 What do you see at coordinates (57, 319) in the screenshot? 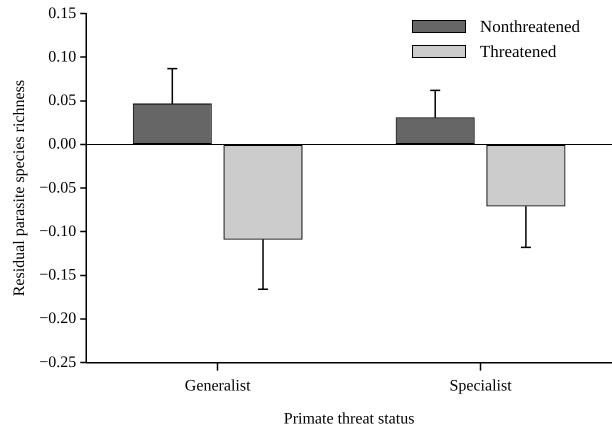
I see `y-tick-label: −0.20` at bounding box center [57, 319].